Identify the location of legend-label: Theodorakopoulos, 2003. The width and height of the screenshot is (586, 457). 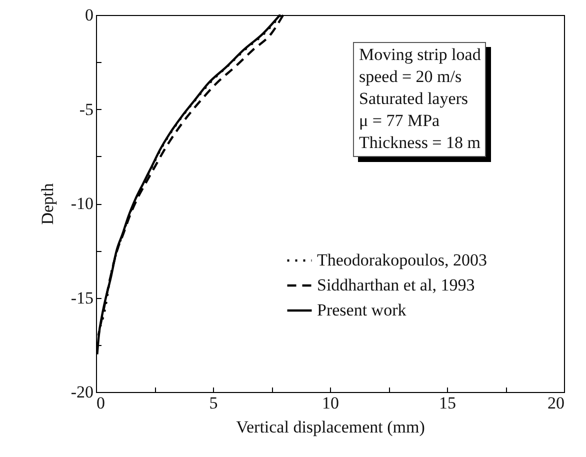
(402, 260).